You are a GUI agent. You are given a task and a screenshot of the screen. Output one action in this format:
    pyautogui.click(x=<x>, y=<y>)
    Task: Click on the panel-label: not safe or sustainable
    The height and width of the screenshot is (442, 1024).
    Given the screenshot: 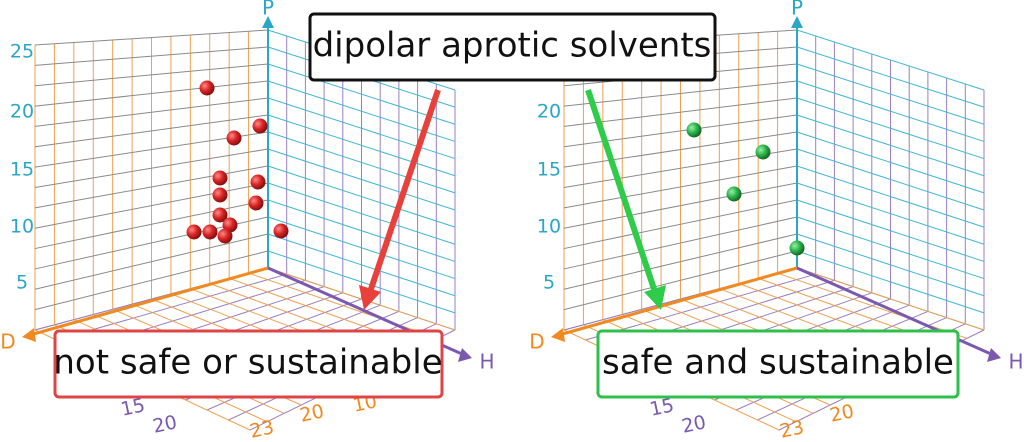 What is the action you would take?
    pyautogui.click(x=247, y=363)
    